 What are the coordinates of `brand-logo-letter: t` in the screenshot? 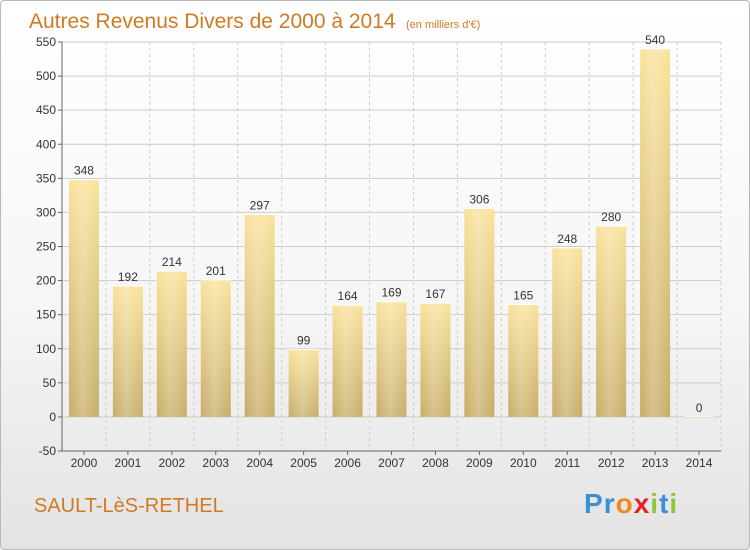 It's located at (664, 503).